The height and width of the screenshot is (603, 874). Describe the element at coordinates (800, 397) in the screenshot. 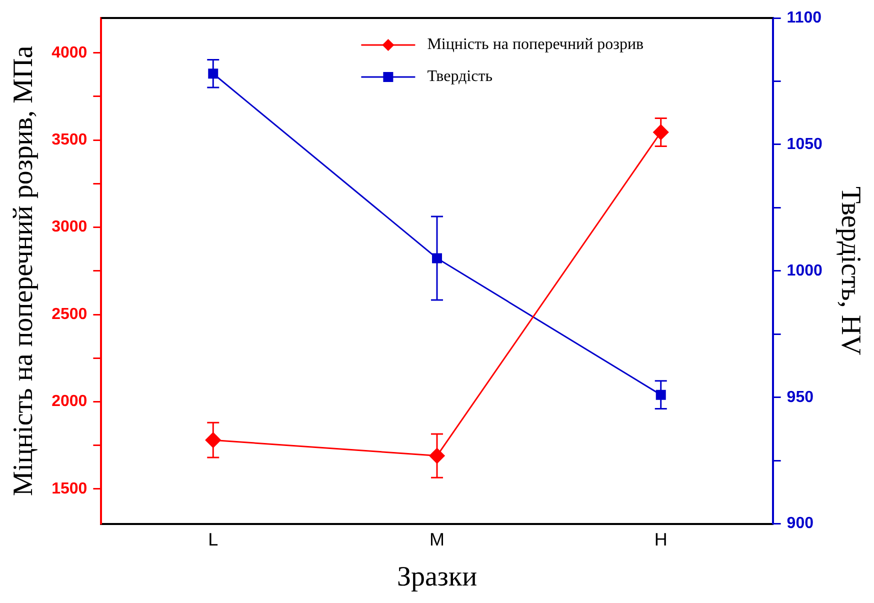

I see `y2-tick-label: 950` at that location.